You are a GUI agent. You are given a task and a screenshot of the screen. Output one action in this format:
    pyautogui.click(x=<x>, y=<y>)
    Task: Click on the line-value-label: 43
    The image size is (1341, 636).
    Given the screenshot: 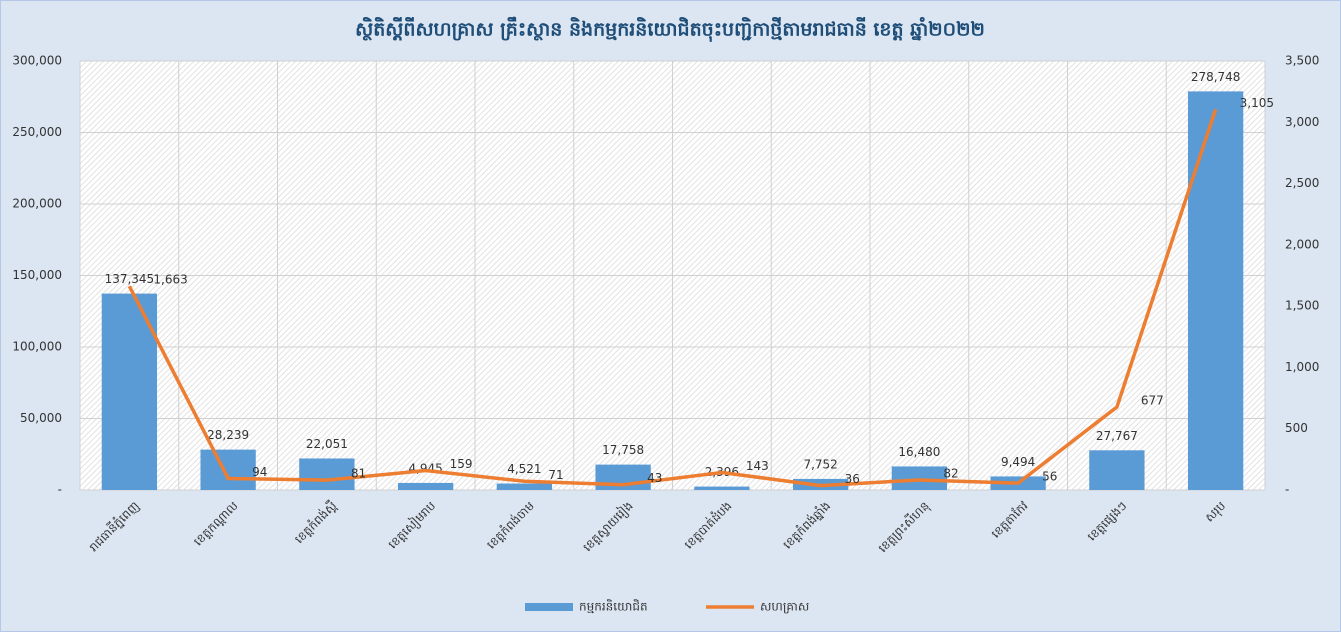 What is the action you would take?
    pyautogui.click(x=654, y=478)
    